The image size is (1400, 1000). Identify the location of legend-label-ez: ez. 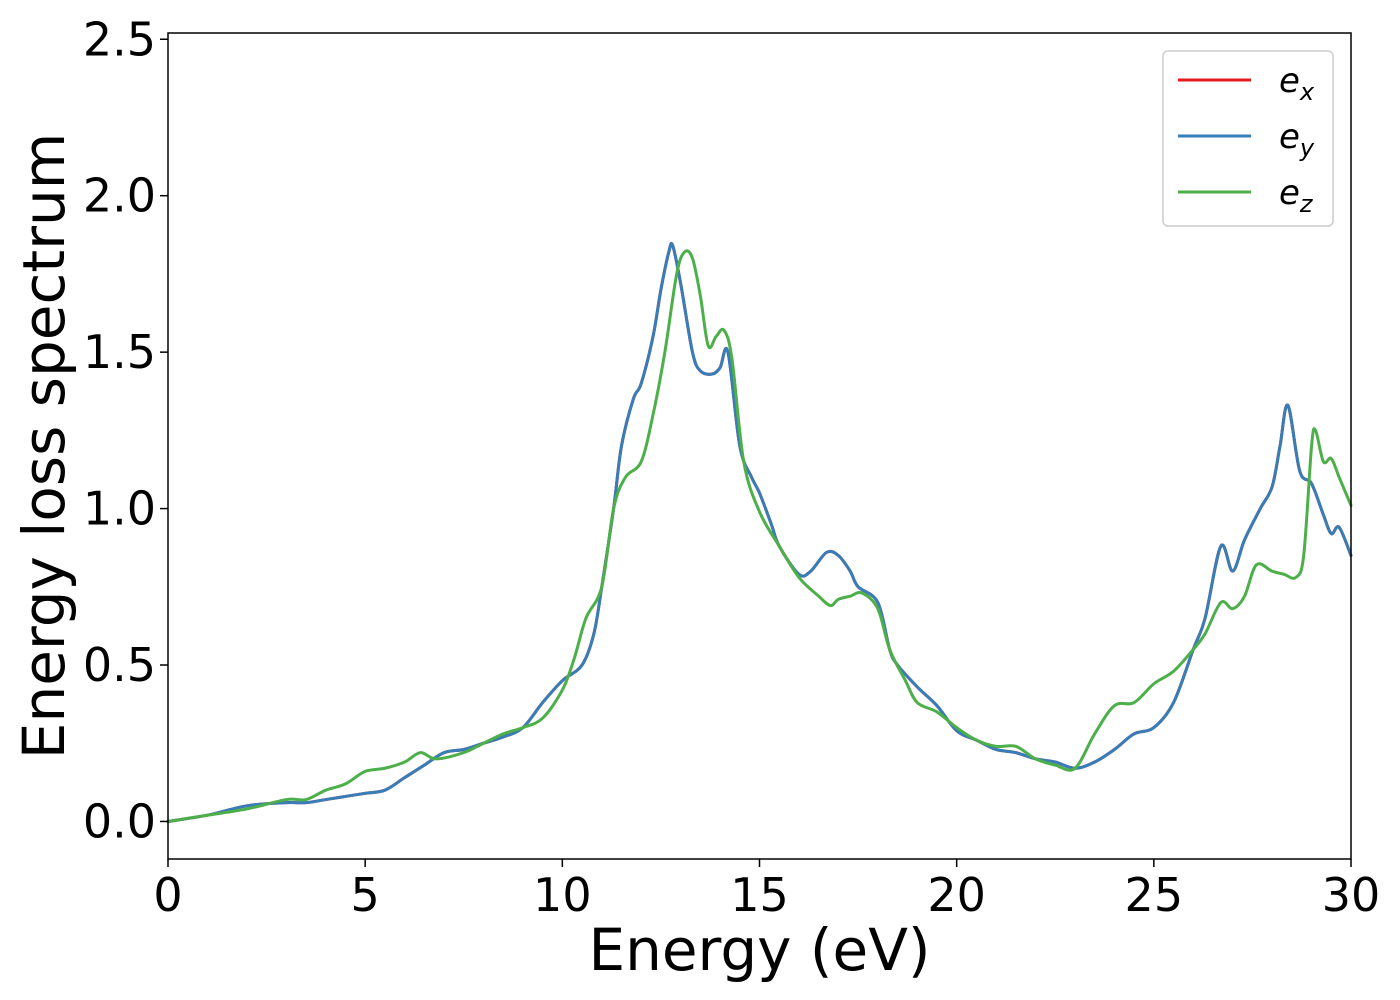
(1296, 195).